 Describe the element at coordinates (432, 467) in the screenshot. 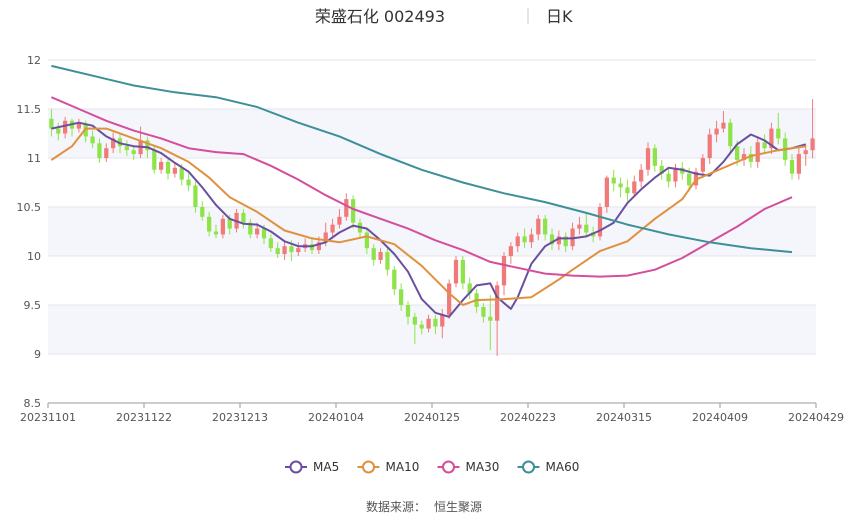

I see `legend: MA5 MA10 MA30 MA60` at that location.